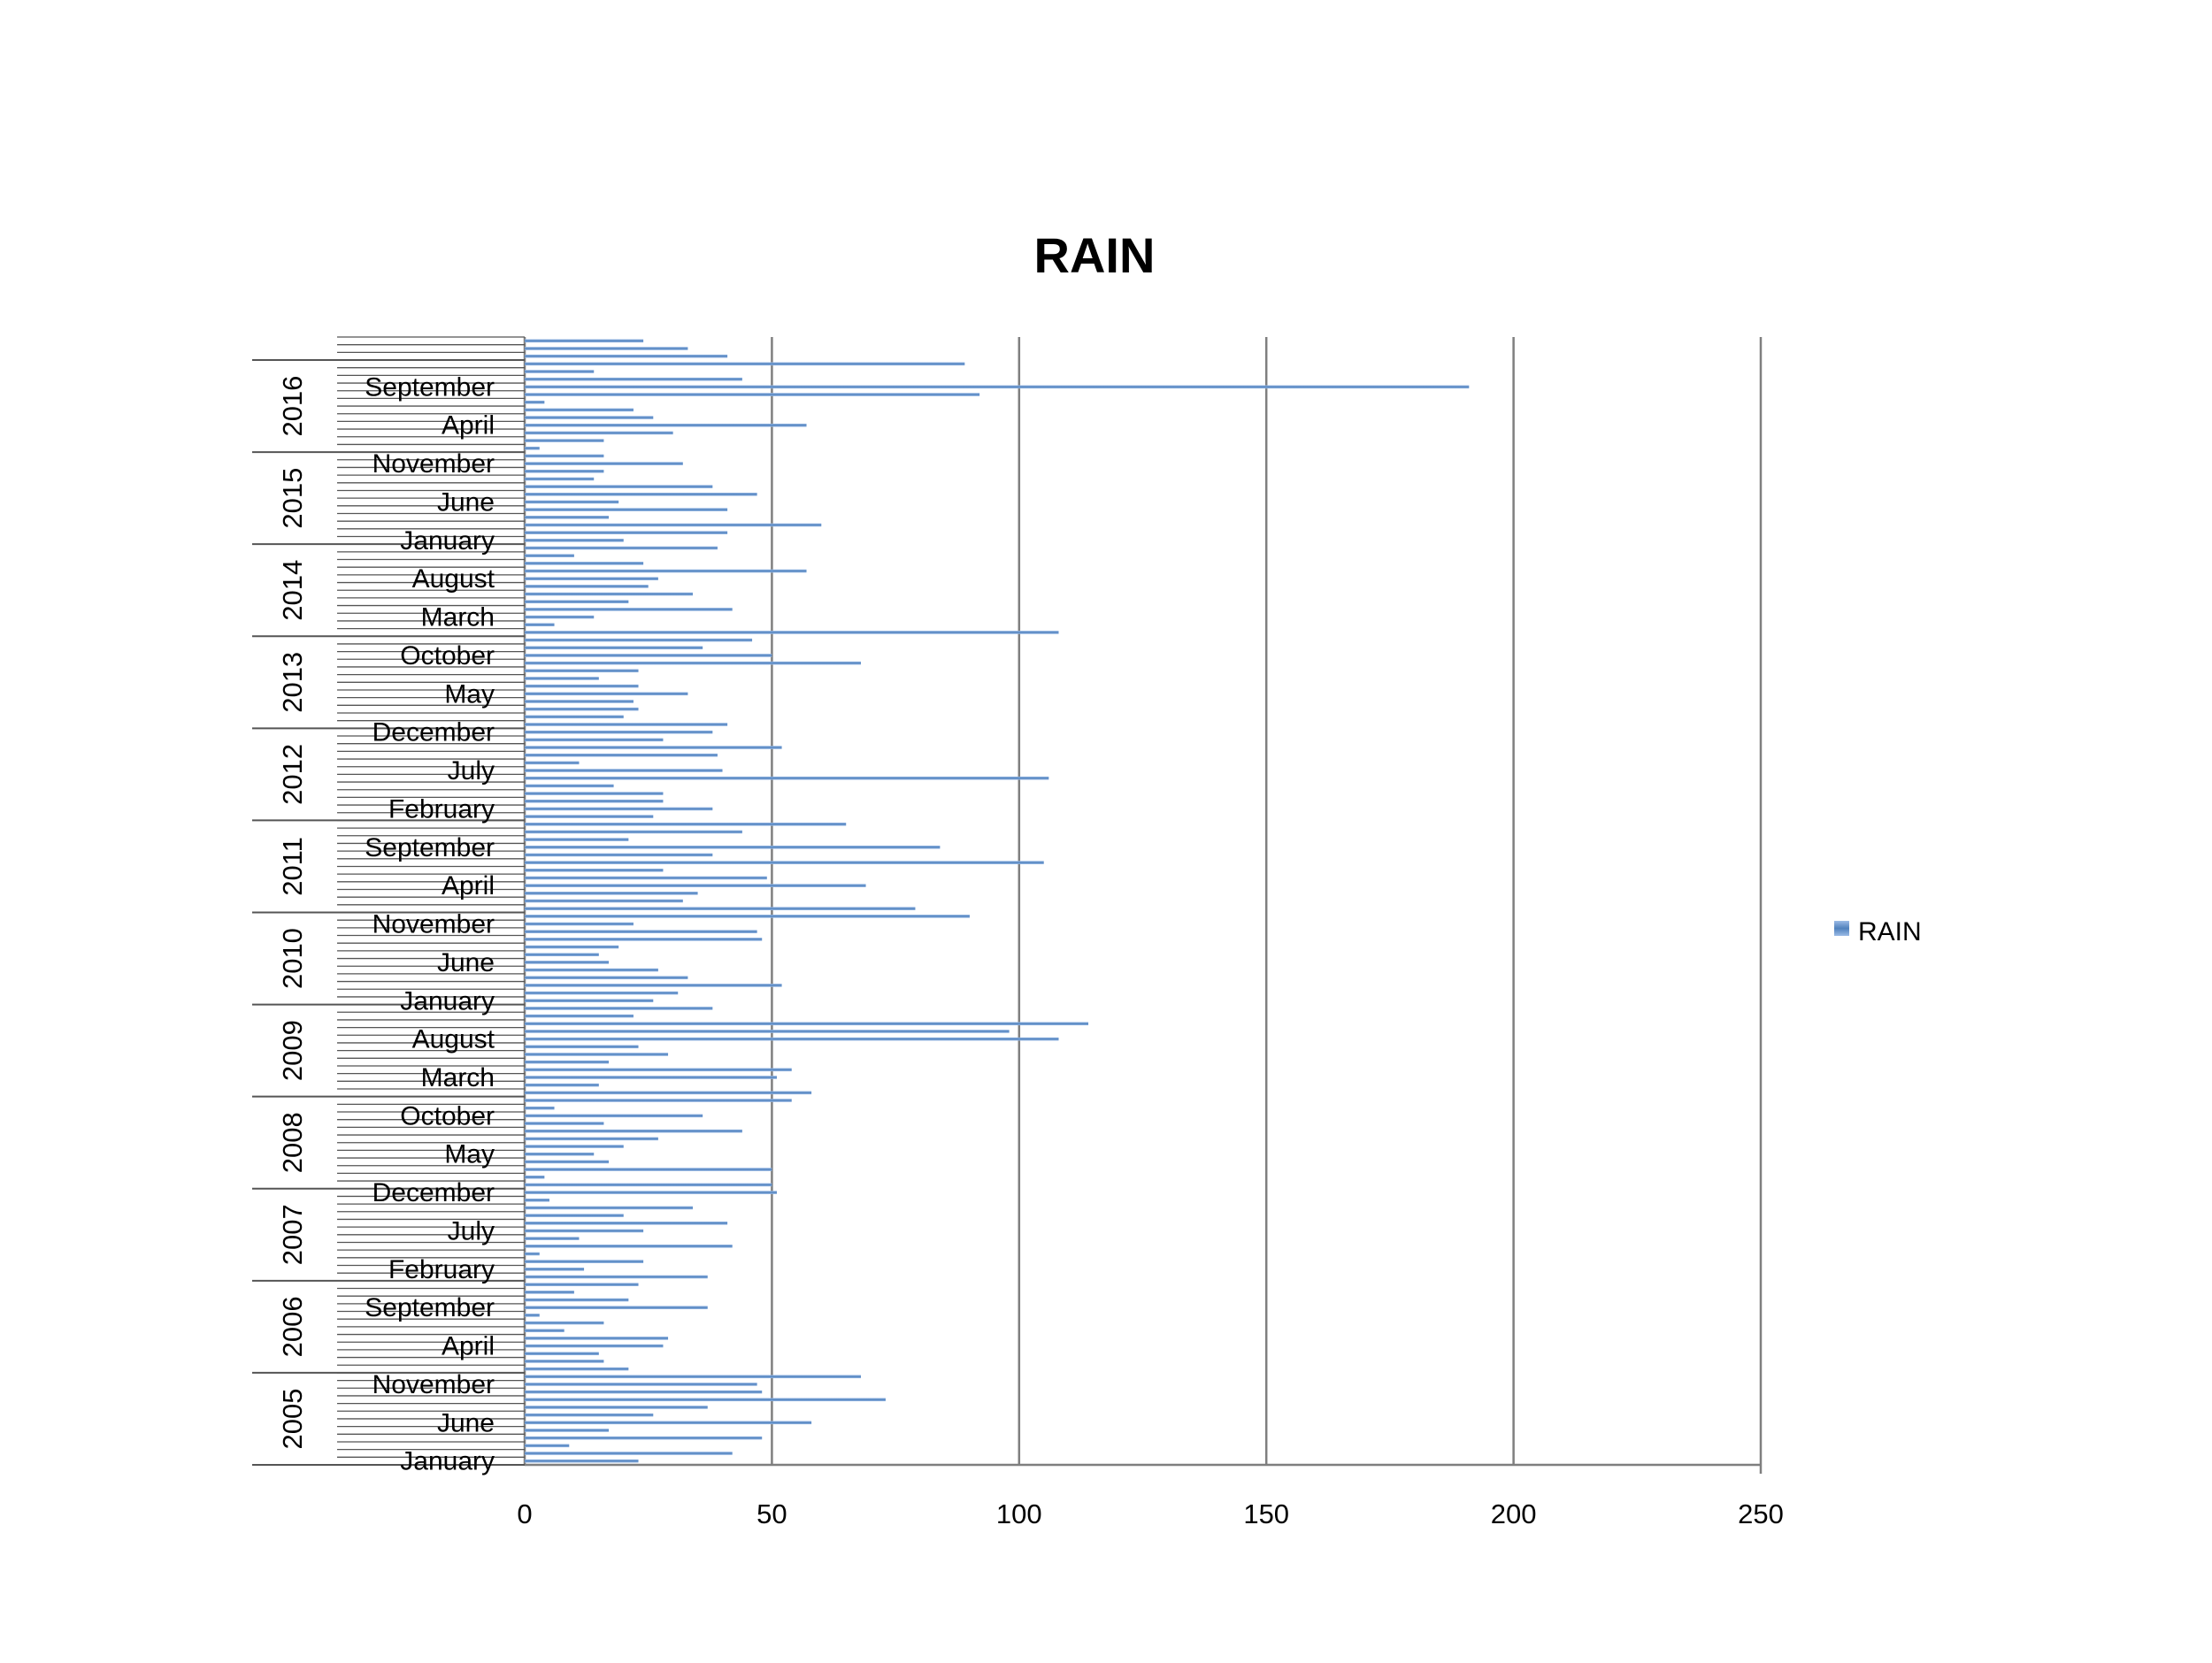 The image size is (2212, 1663). Describe the element at coordinates (458, 618) in the screenshot. I see `month-label: March` at that location.